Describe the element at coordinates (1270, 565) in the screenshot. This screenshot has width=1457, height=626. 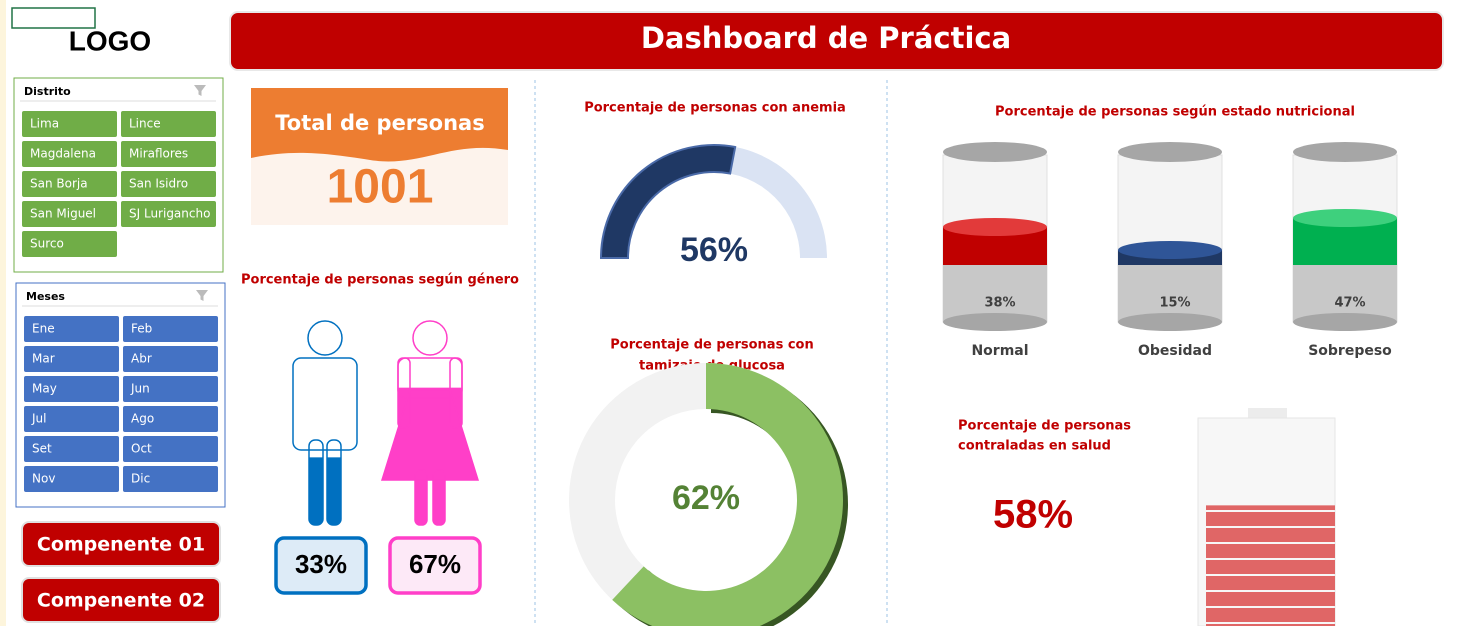
I see `battery-fill` at that location.